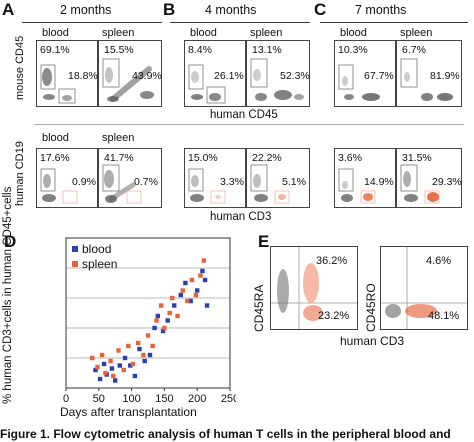  What do you see at coordinates (295, 76) in the screenshot?
I see `pct-top-b-spleen-2: 52.3%` at bounding box center [295, 76].